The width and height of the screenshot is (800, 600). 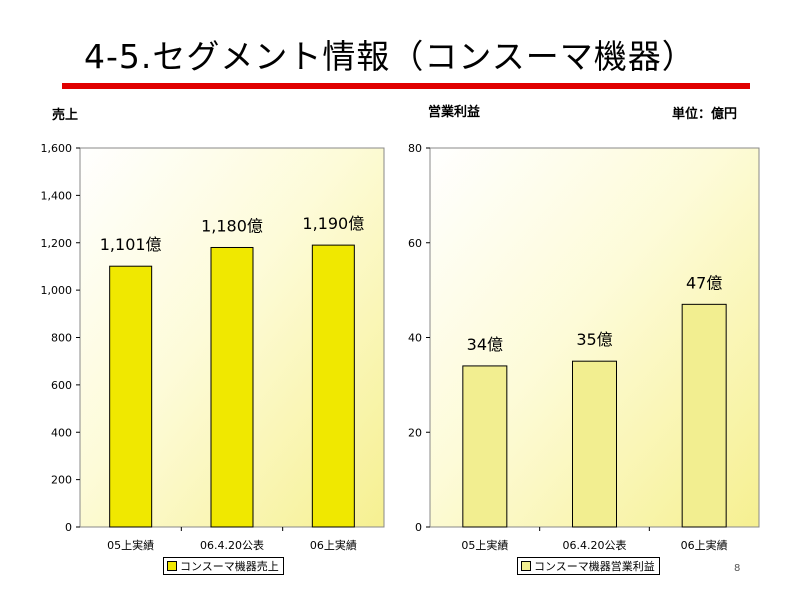 What do you see at coordinates (390, 56) in the screenshot?
I see `page-title: 4-5.セグメント情報（コンスーマ機器）` at bounding box center [390, 56].